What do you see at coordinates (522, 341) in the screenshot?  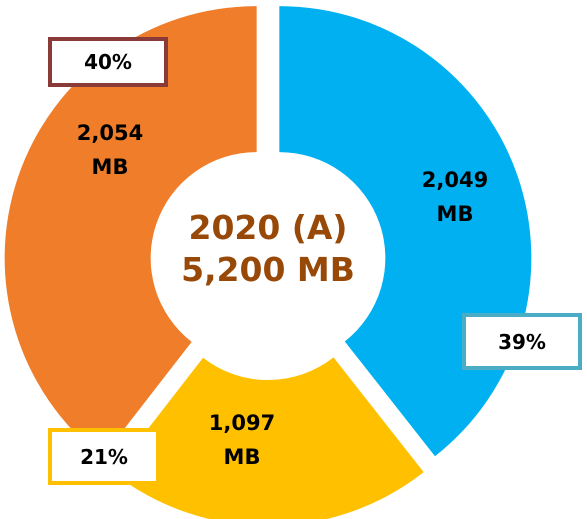 I see `percent-label: 39%` at bounding box center [522, 341].